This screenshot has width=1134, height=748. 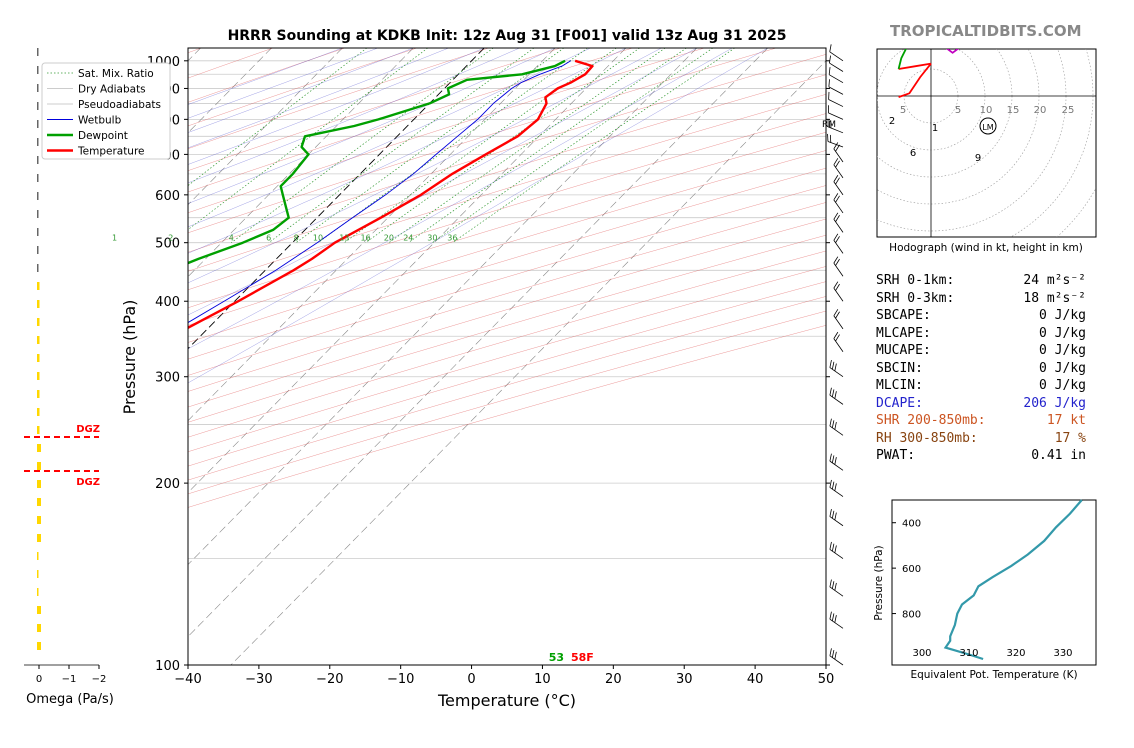 I want to click on theta-e-x-tick: 300, so click(x=921, y=653).